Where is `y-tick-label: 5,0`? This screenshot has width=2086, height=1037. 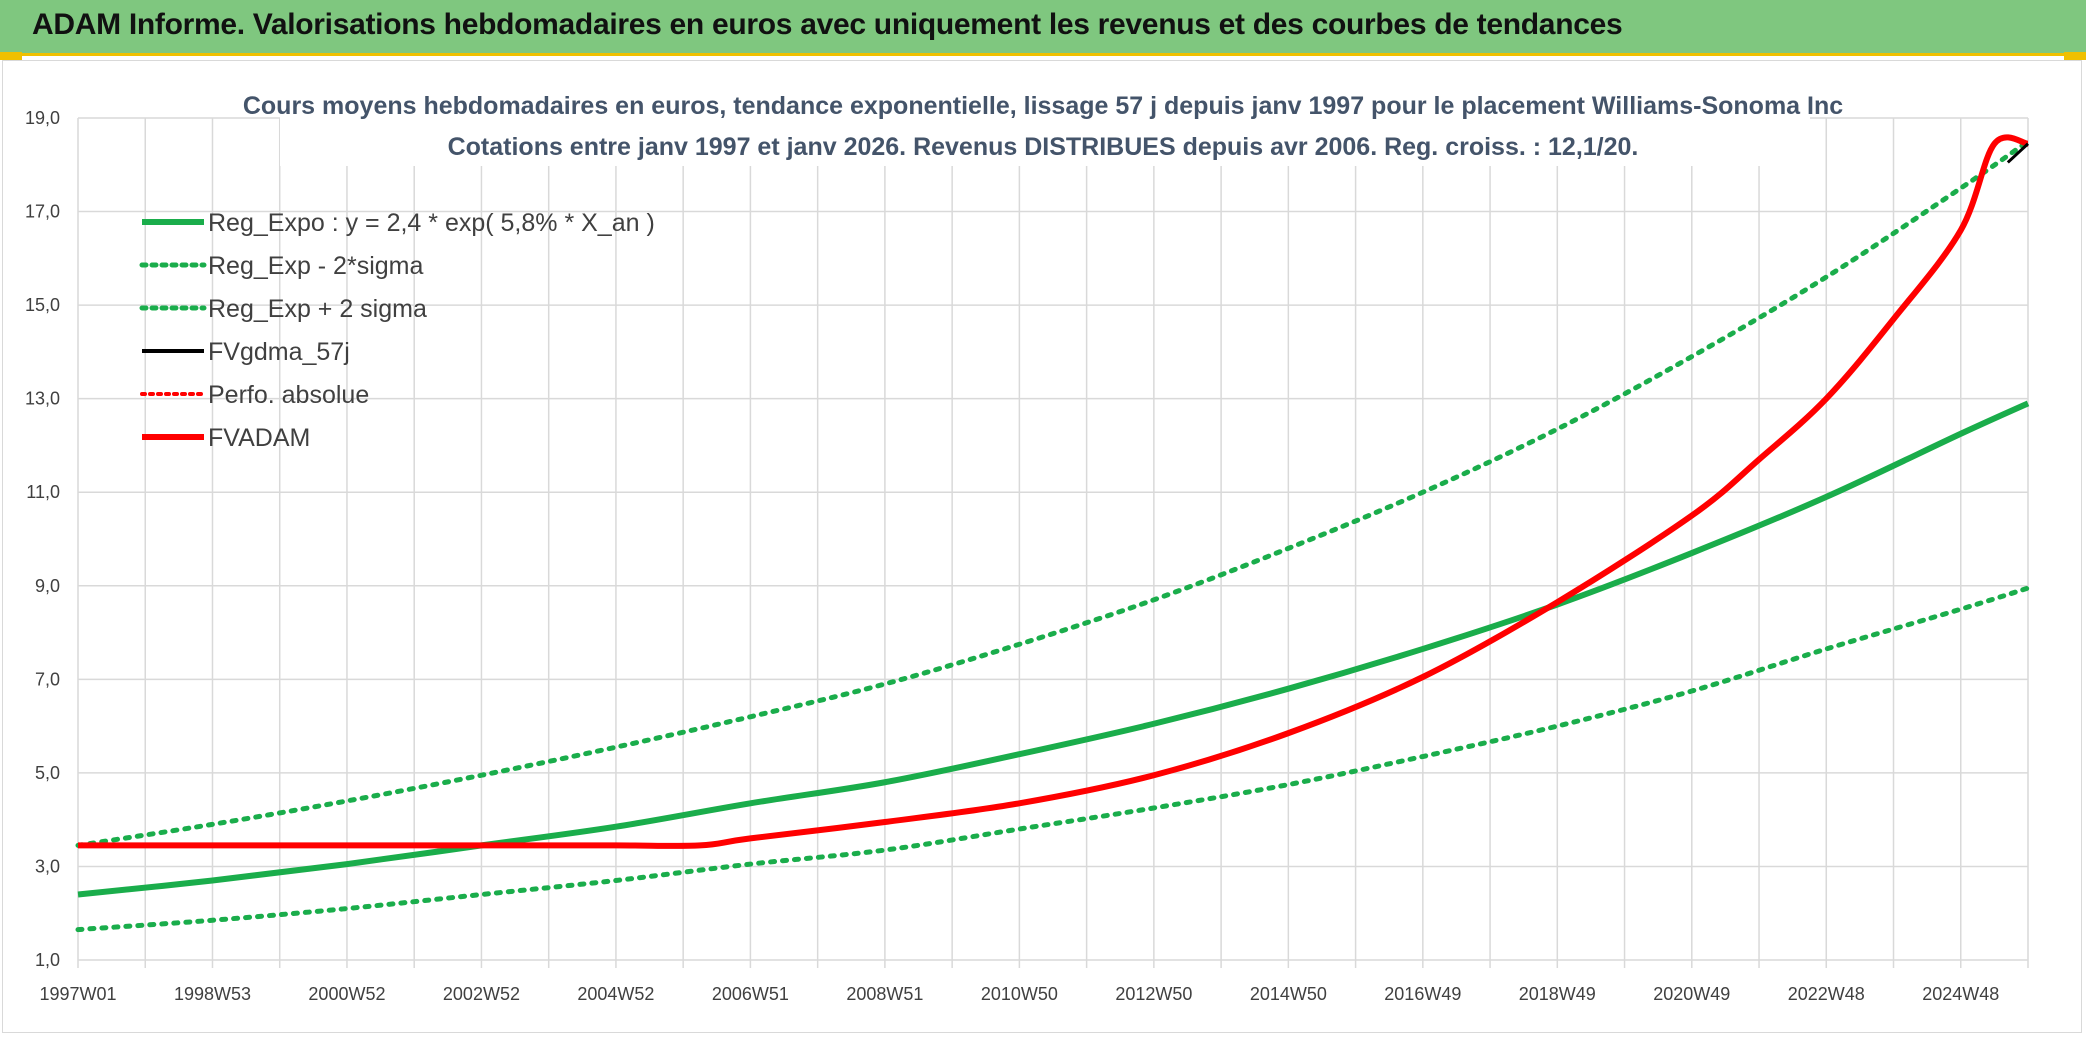
y-tick-label: 5,0 is located at coordinates (47, 773).